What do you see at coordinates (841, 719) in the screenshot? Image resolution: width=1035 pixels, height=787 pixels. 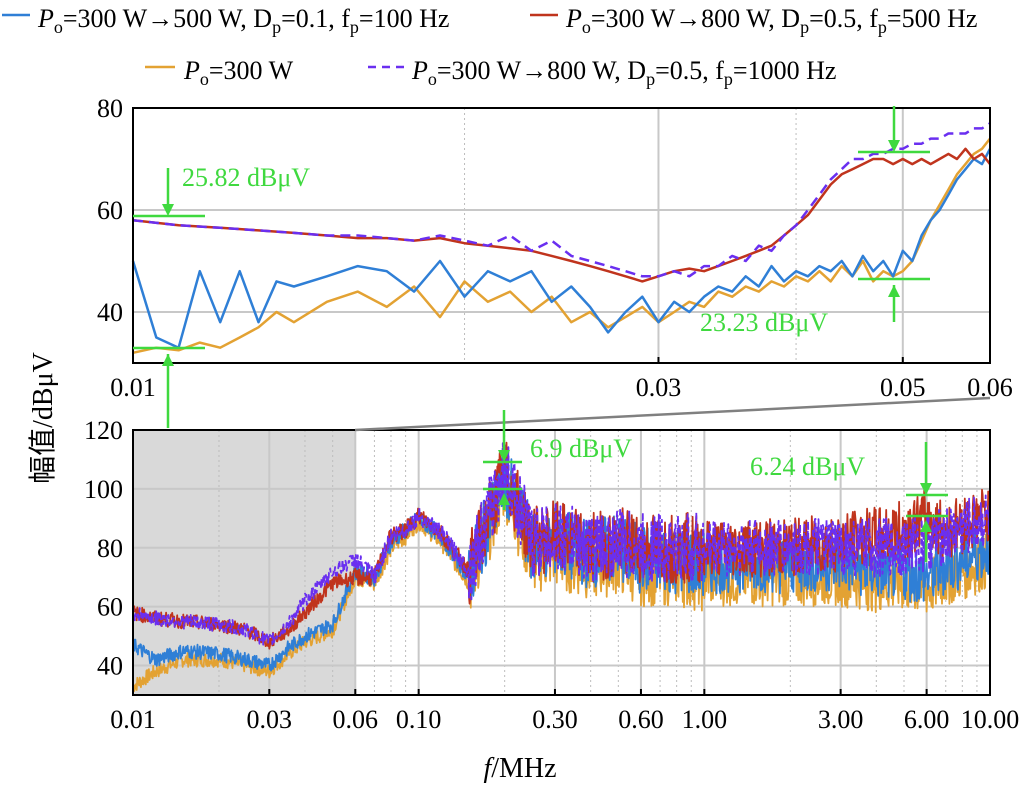 I see `x-tick-label: 3.00` at bounding box center [841, 719].